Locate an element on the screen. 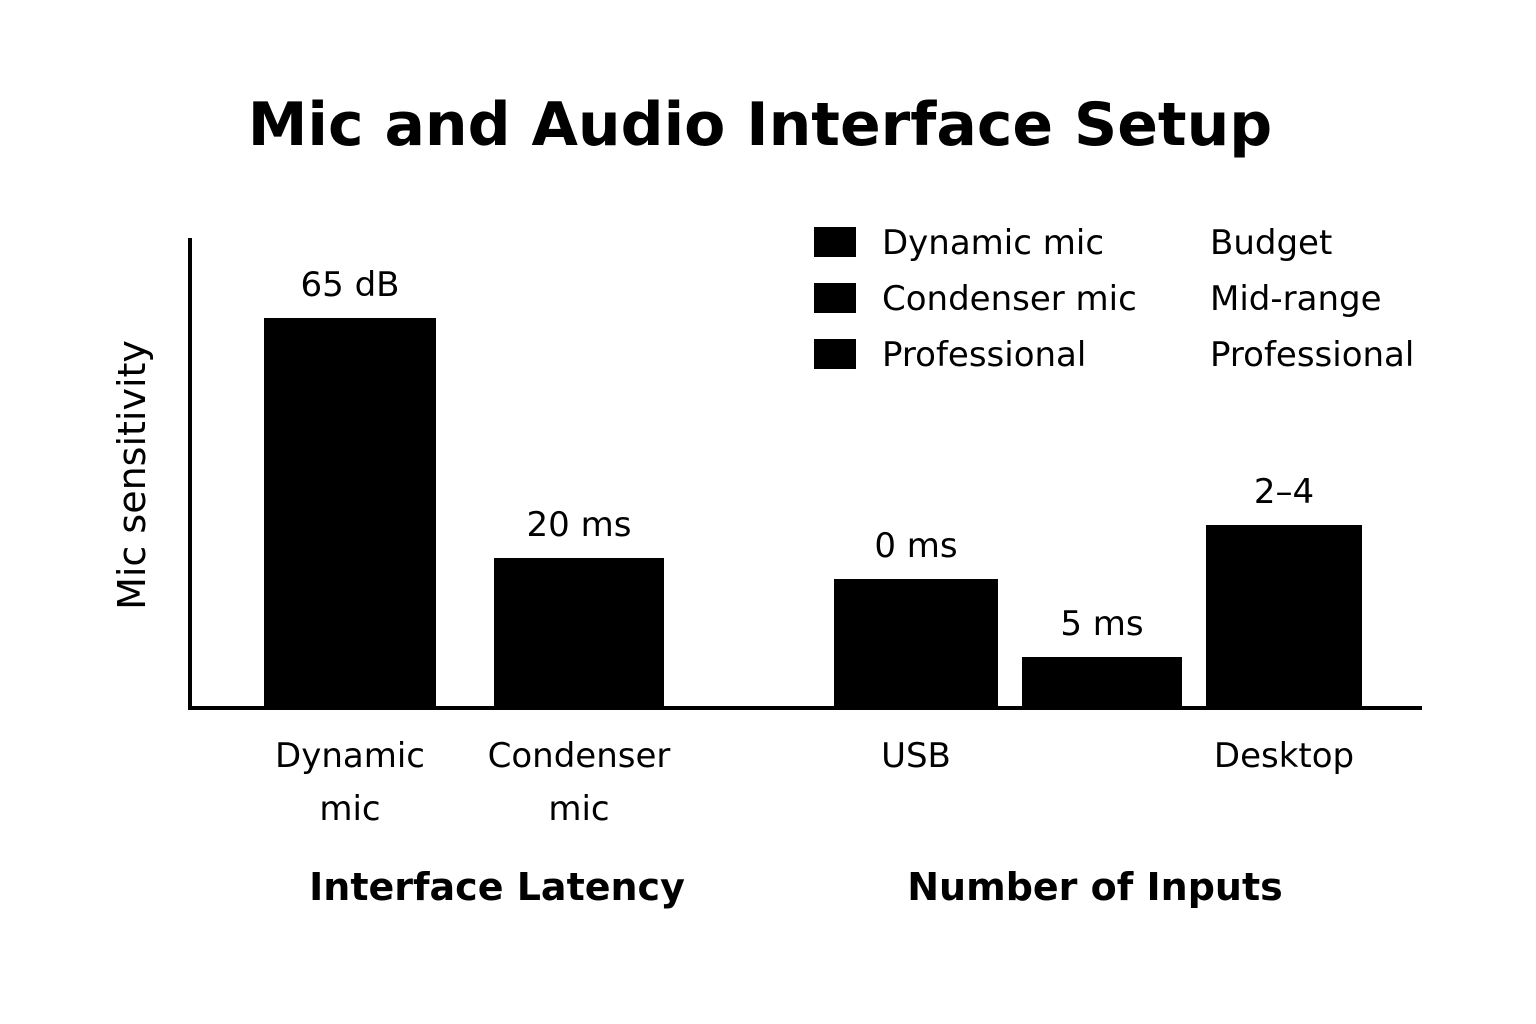  data-label-0: 65 dB is located at coordinates (350, 285).